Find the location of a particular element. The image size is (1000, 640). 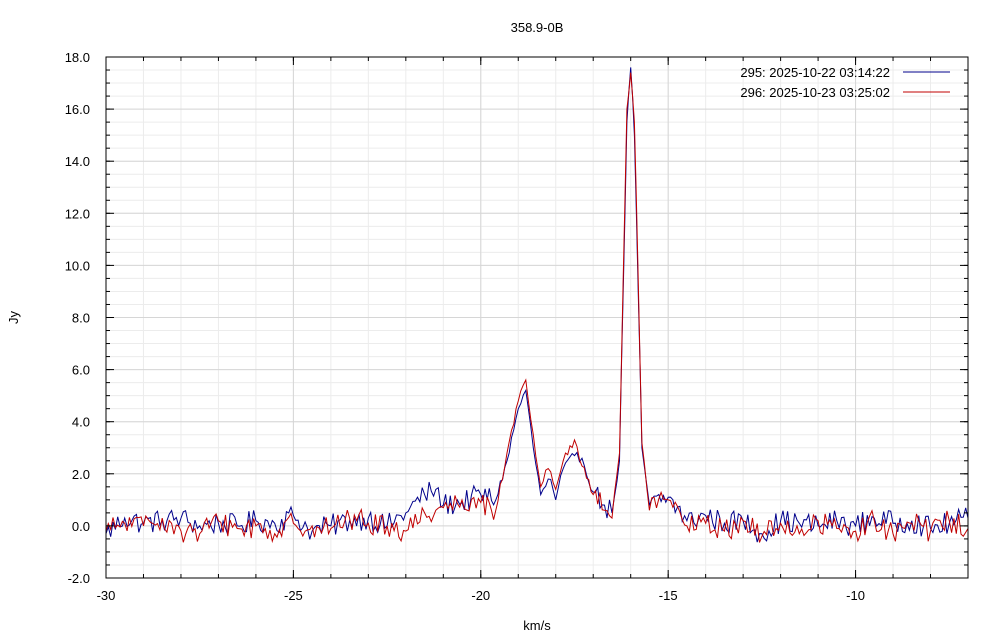

x-tick-label: -10 is located at coordinates (855, 595).